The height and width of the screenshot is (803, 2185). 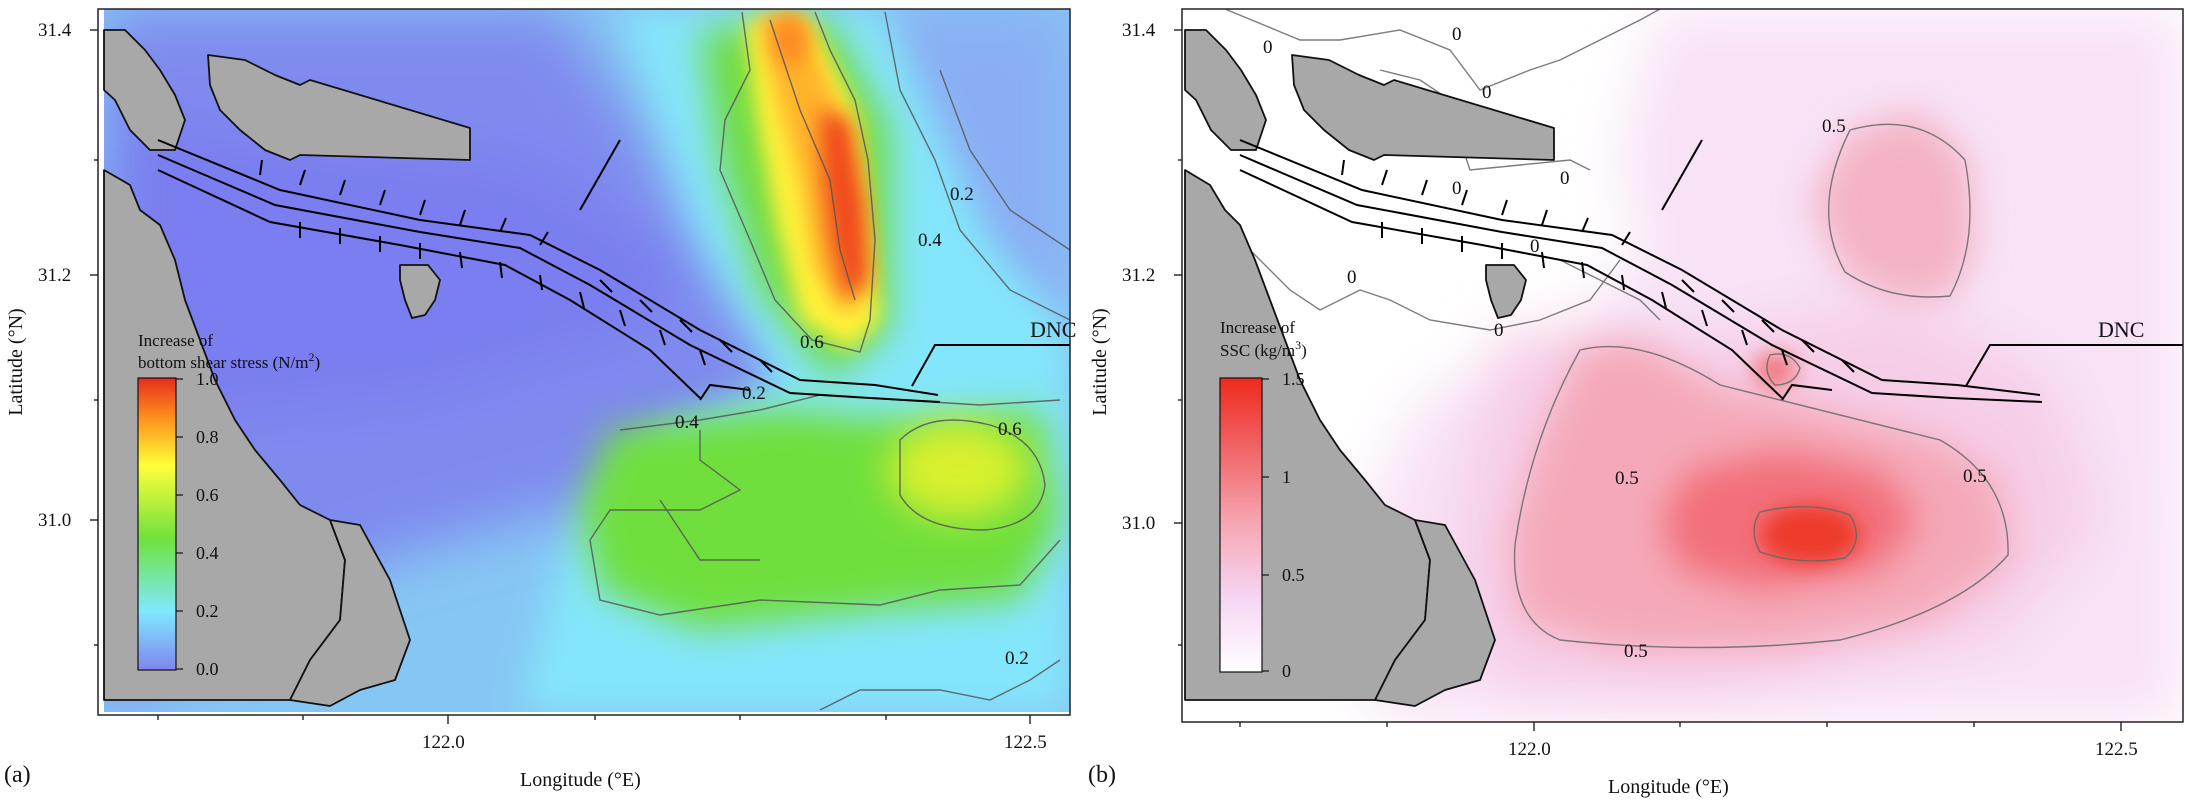 I want to click on colorbar-tick: 1.5, so click(x=1293, y=379).